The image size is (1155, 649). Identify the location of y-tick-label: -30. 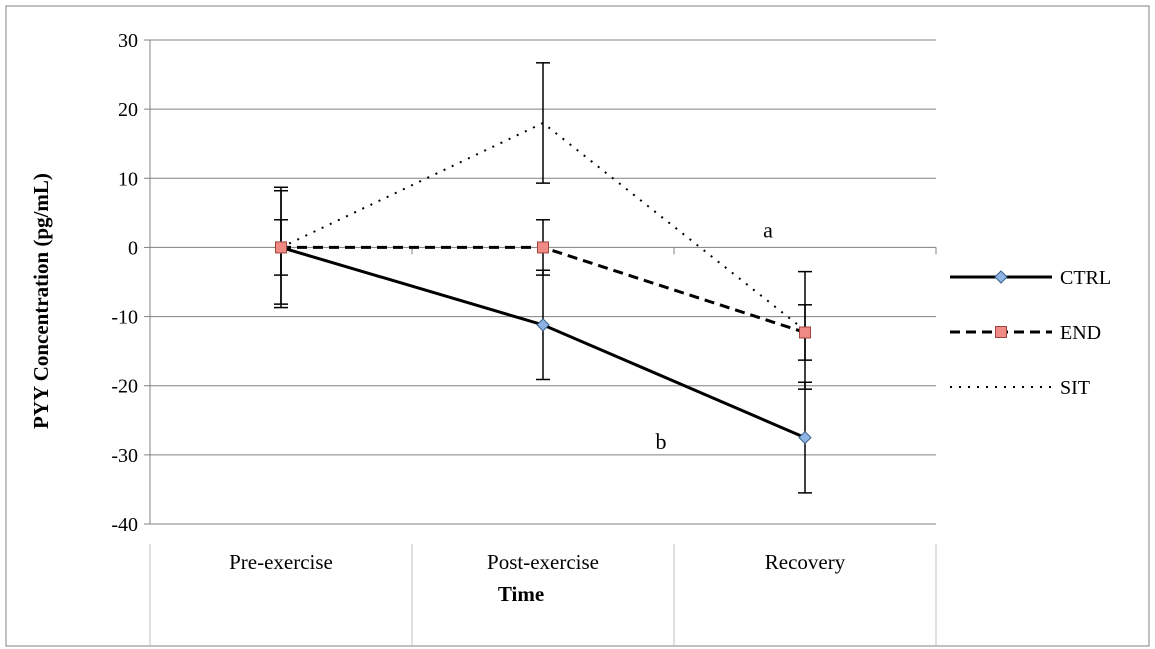
(124, 456).